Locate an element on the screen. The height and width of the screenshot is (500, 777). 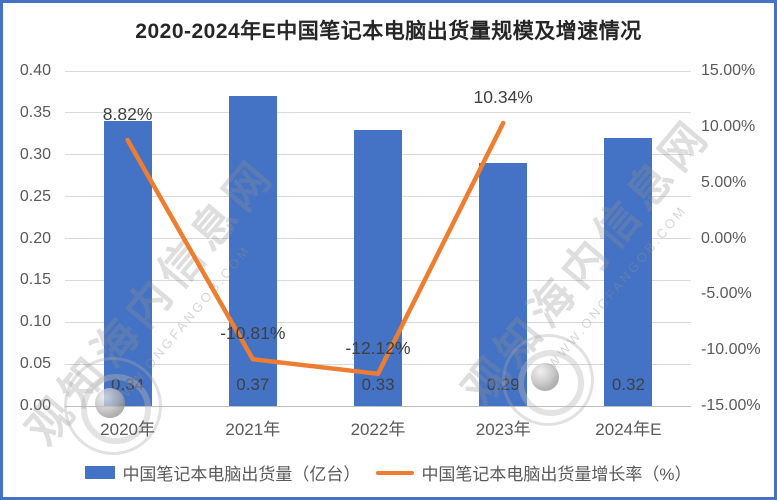
legend-item-shipments: 中国笔记本电脑出货量（亿台） is located at coordinates (222, 472).